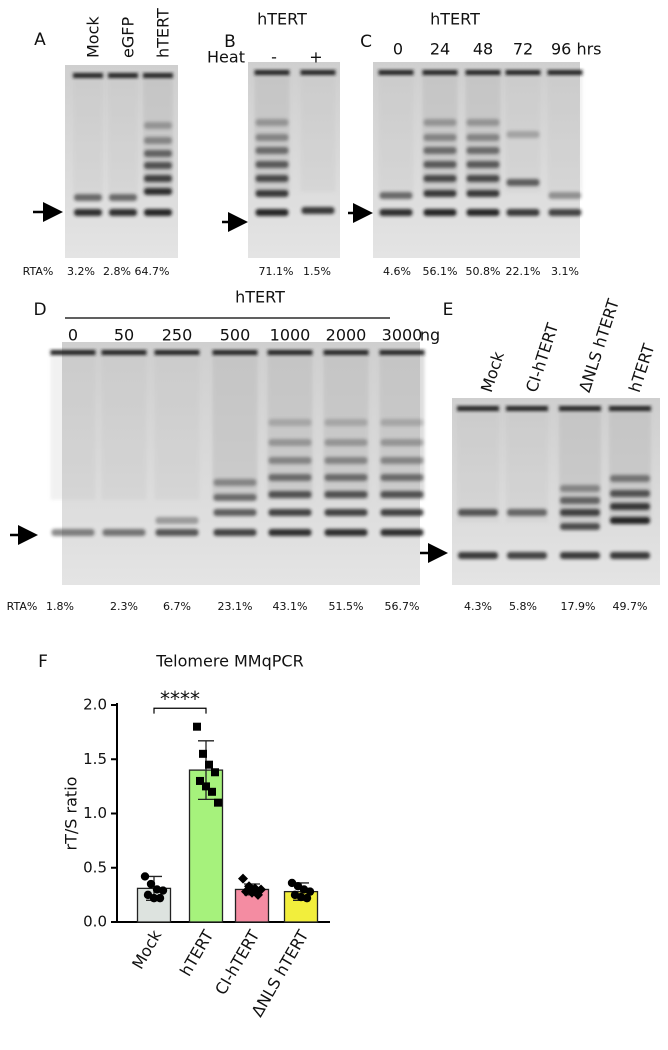 The width and height of the screenshot is (668, 1050). I want to click on rta-value: 56.7%, so click(402, 606).